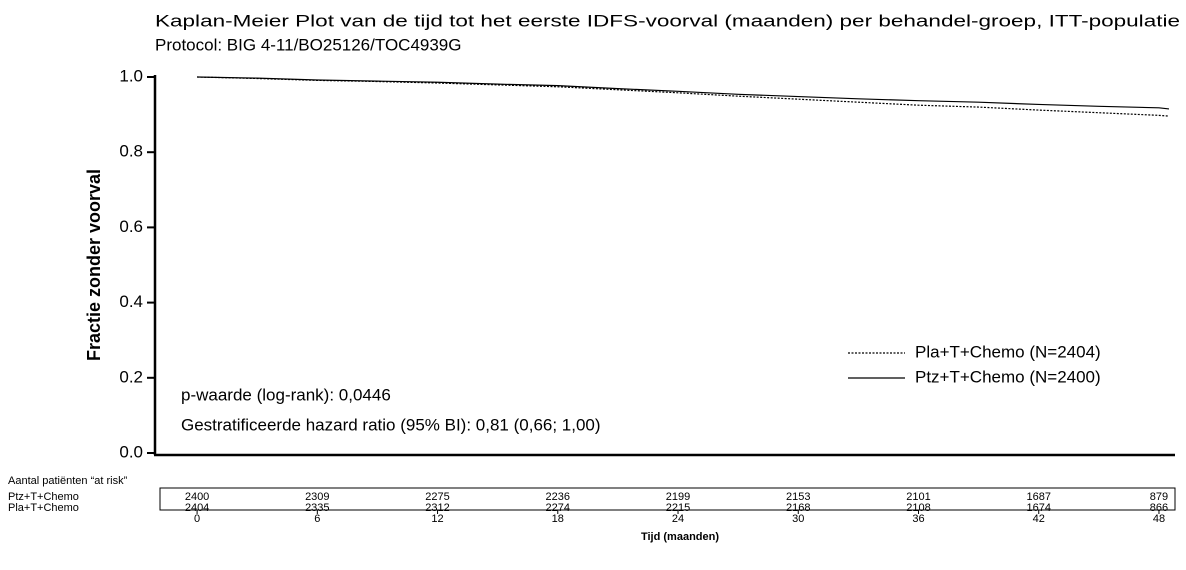 Image resolution: width=1186 pixels, height=570 pixels. I want to click on legend-label: Pla+T+Chemo (N=2404), so click(1008, 351).